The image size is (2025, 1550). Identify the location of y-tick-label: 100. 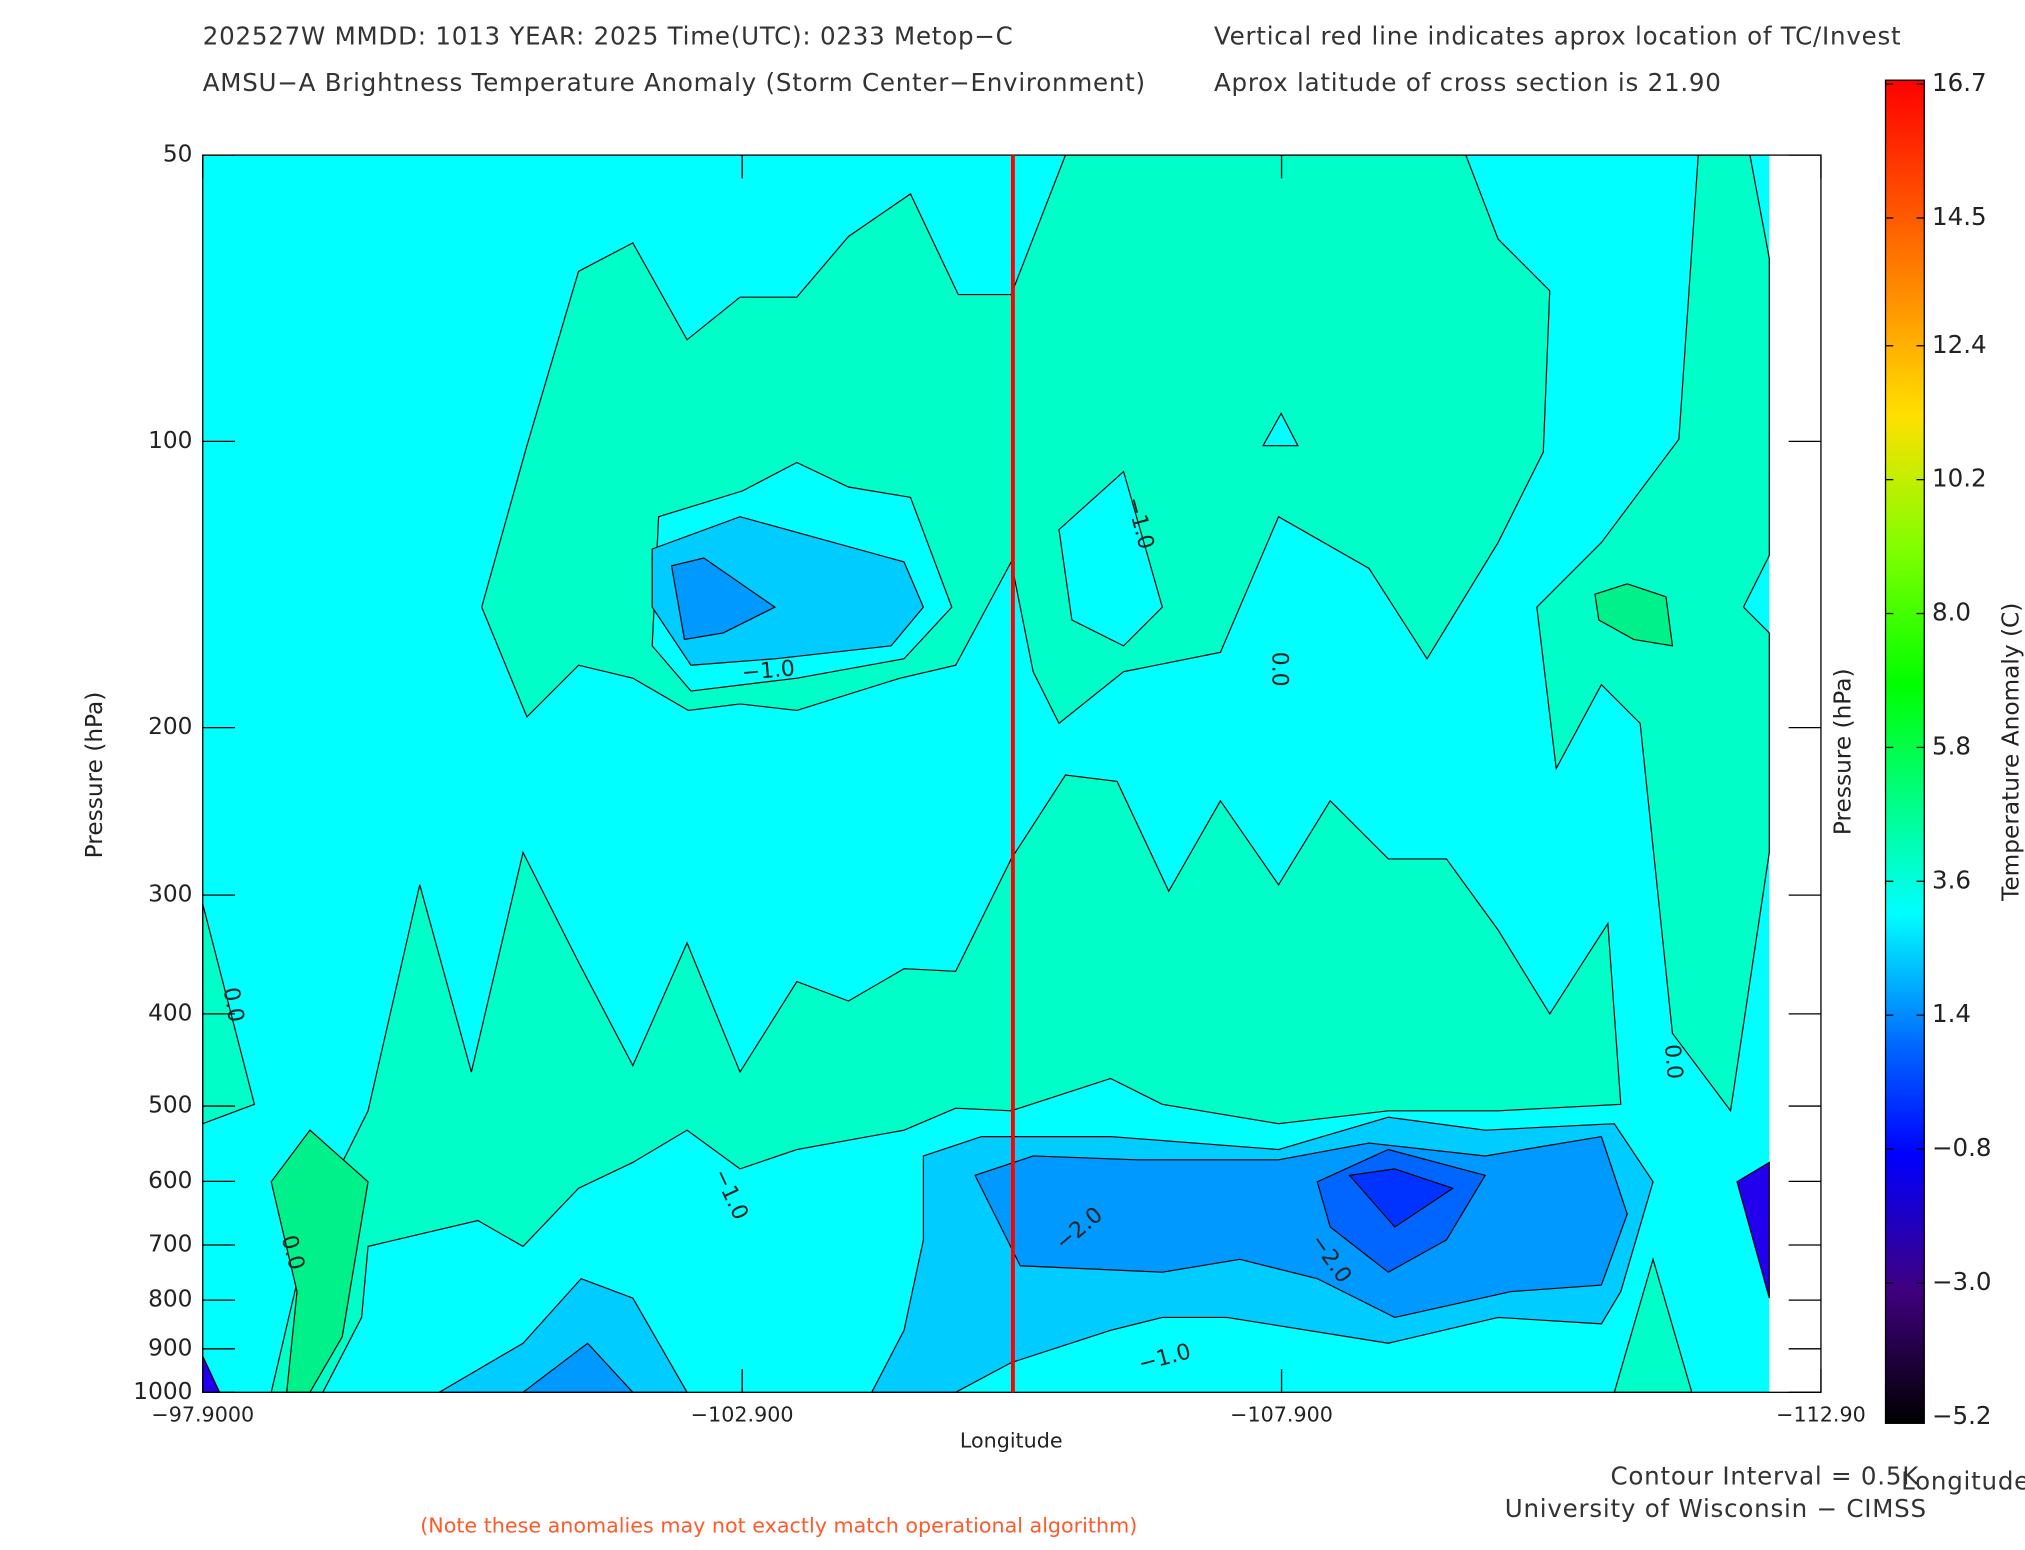
(170, 440).